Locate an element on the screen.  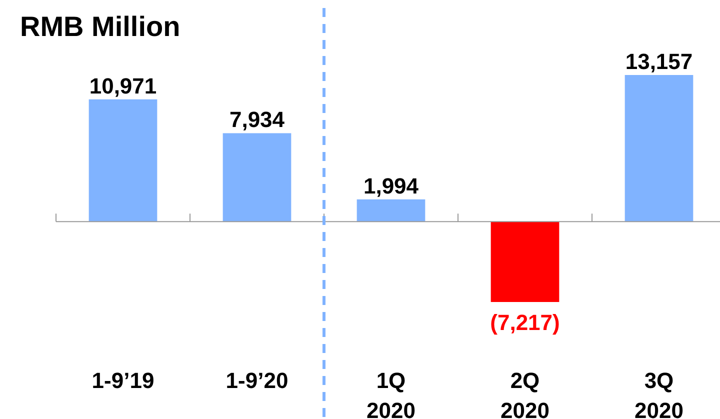
data-label: 13,157 is located at coordinates (659, 61).